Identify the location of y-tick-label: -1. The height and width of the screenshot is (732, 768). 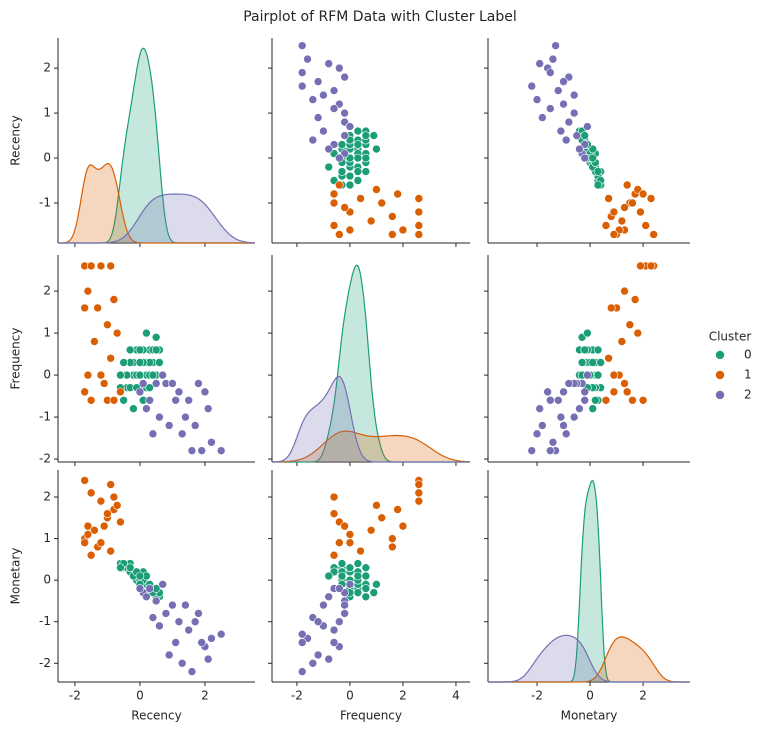
(45, 621).